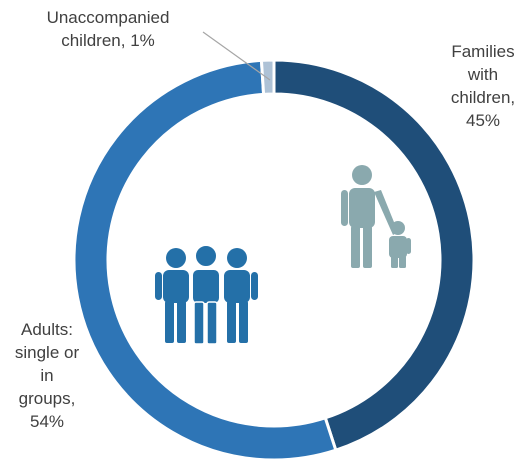  Describe the element at coordinates (47, 352) in the screenshot. I see `label-line: single or` at that location.